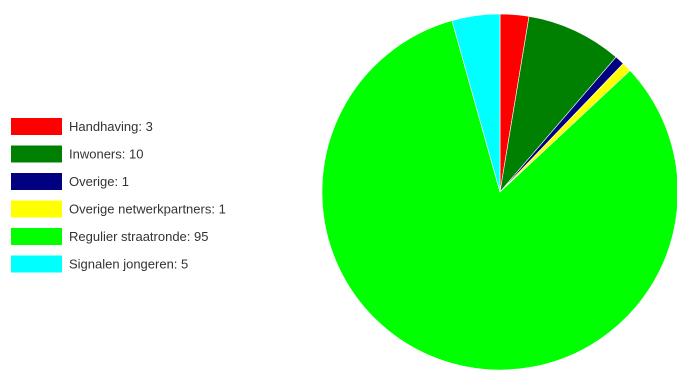 The image size is (677, 375). I want to click on legend-item-signalen-jongeren: Signalen jongeren: 5, so click(99, 264).